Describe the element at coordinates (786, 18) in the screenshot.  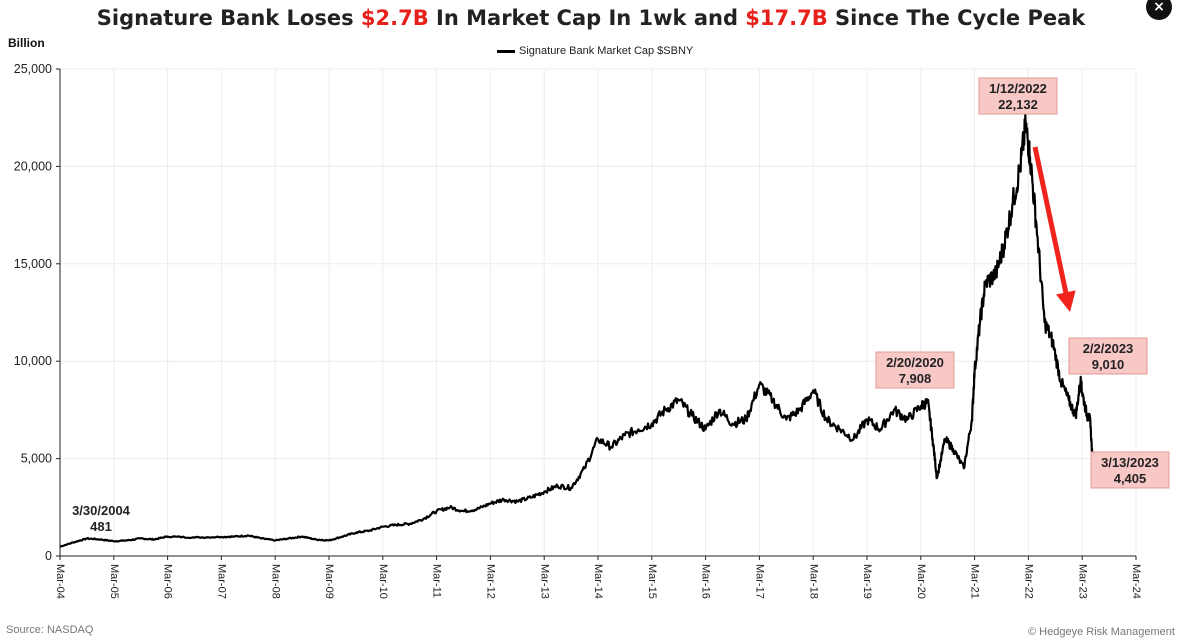
I see `title-highlight-2: $17.7B` at that location.